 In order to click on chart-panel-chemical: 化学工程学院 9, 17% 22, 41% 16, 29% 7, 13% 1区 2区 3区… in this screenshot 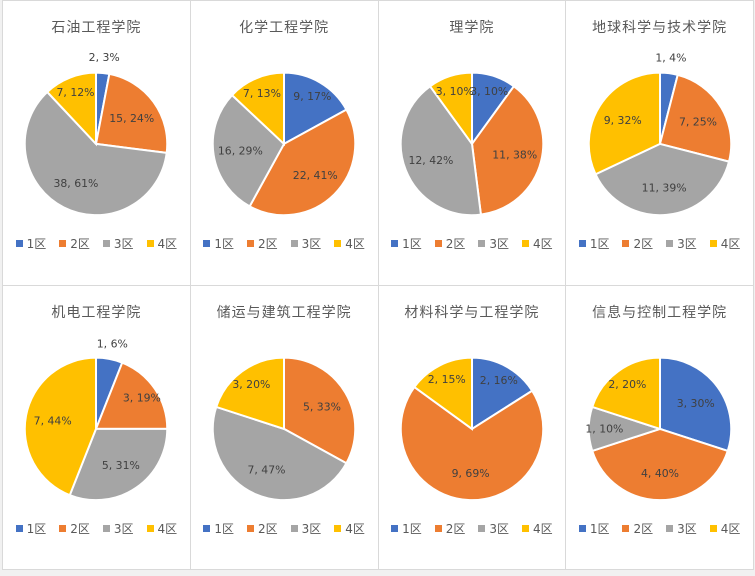, I will do `click(284, 143)`.